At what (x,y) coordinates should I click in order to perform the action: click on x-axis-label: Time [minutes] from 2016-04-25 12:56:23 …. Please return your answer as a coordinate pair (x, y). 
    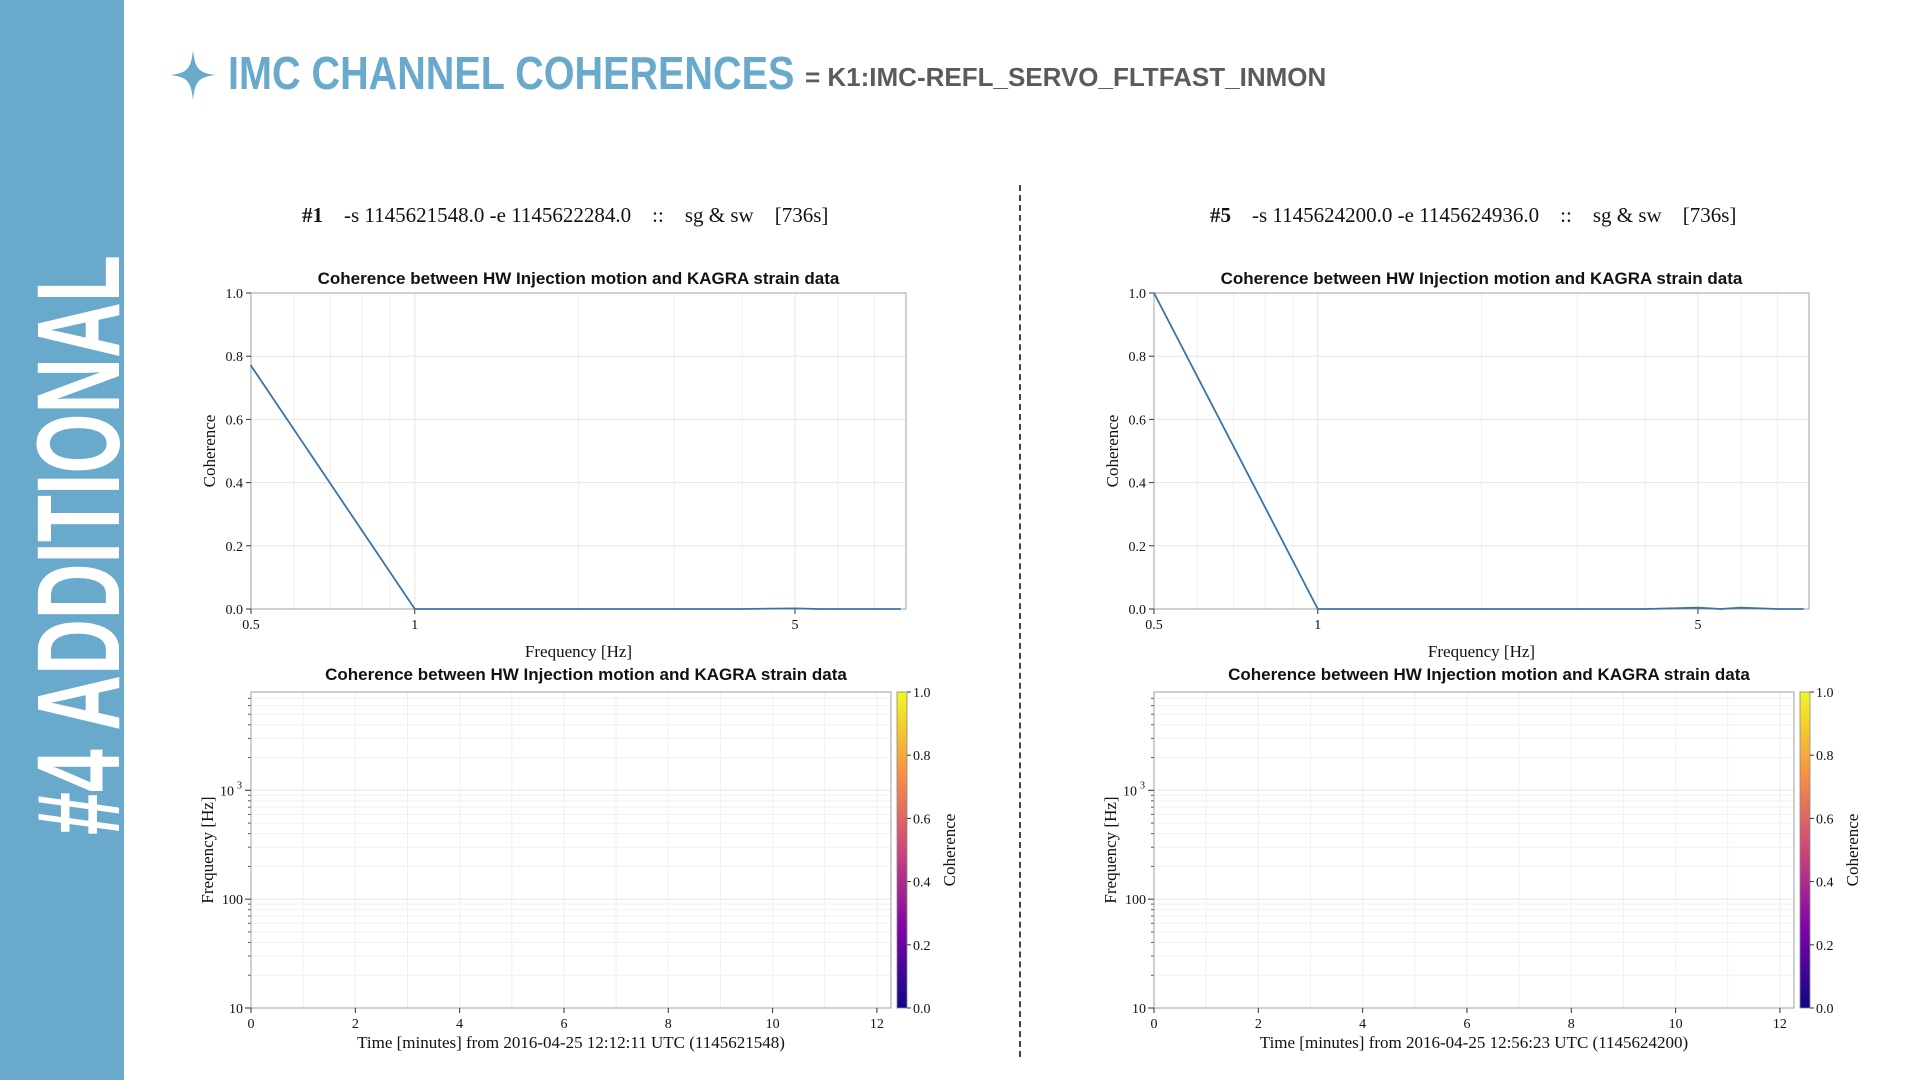
    Looking at the image, I should click on (1474, 1042).